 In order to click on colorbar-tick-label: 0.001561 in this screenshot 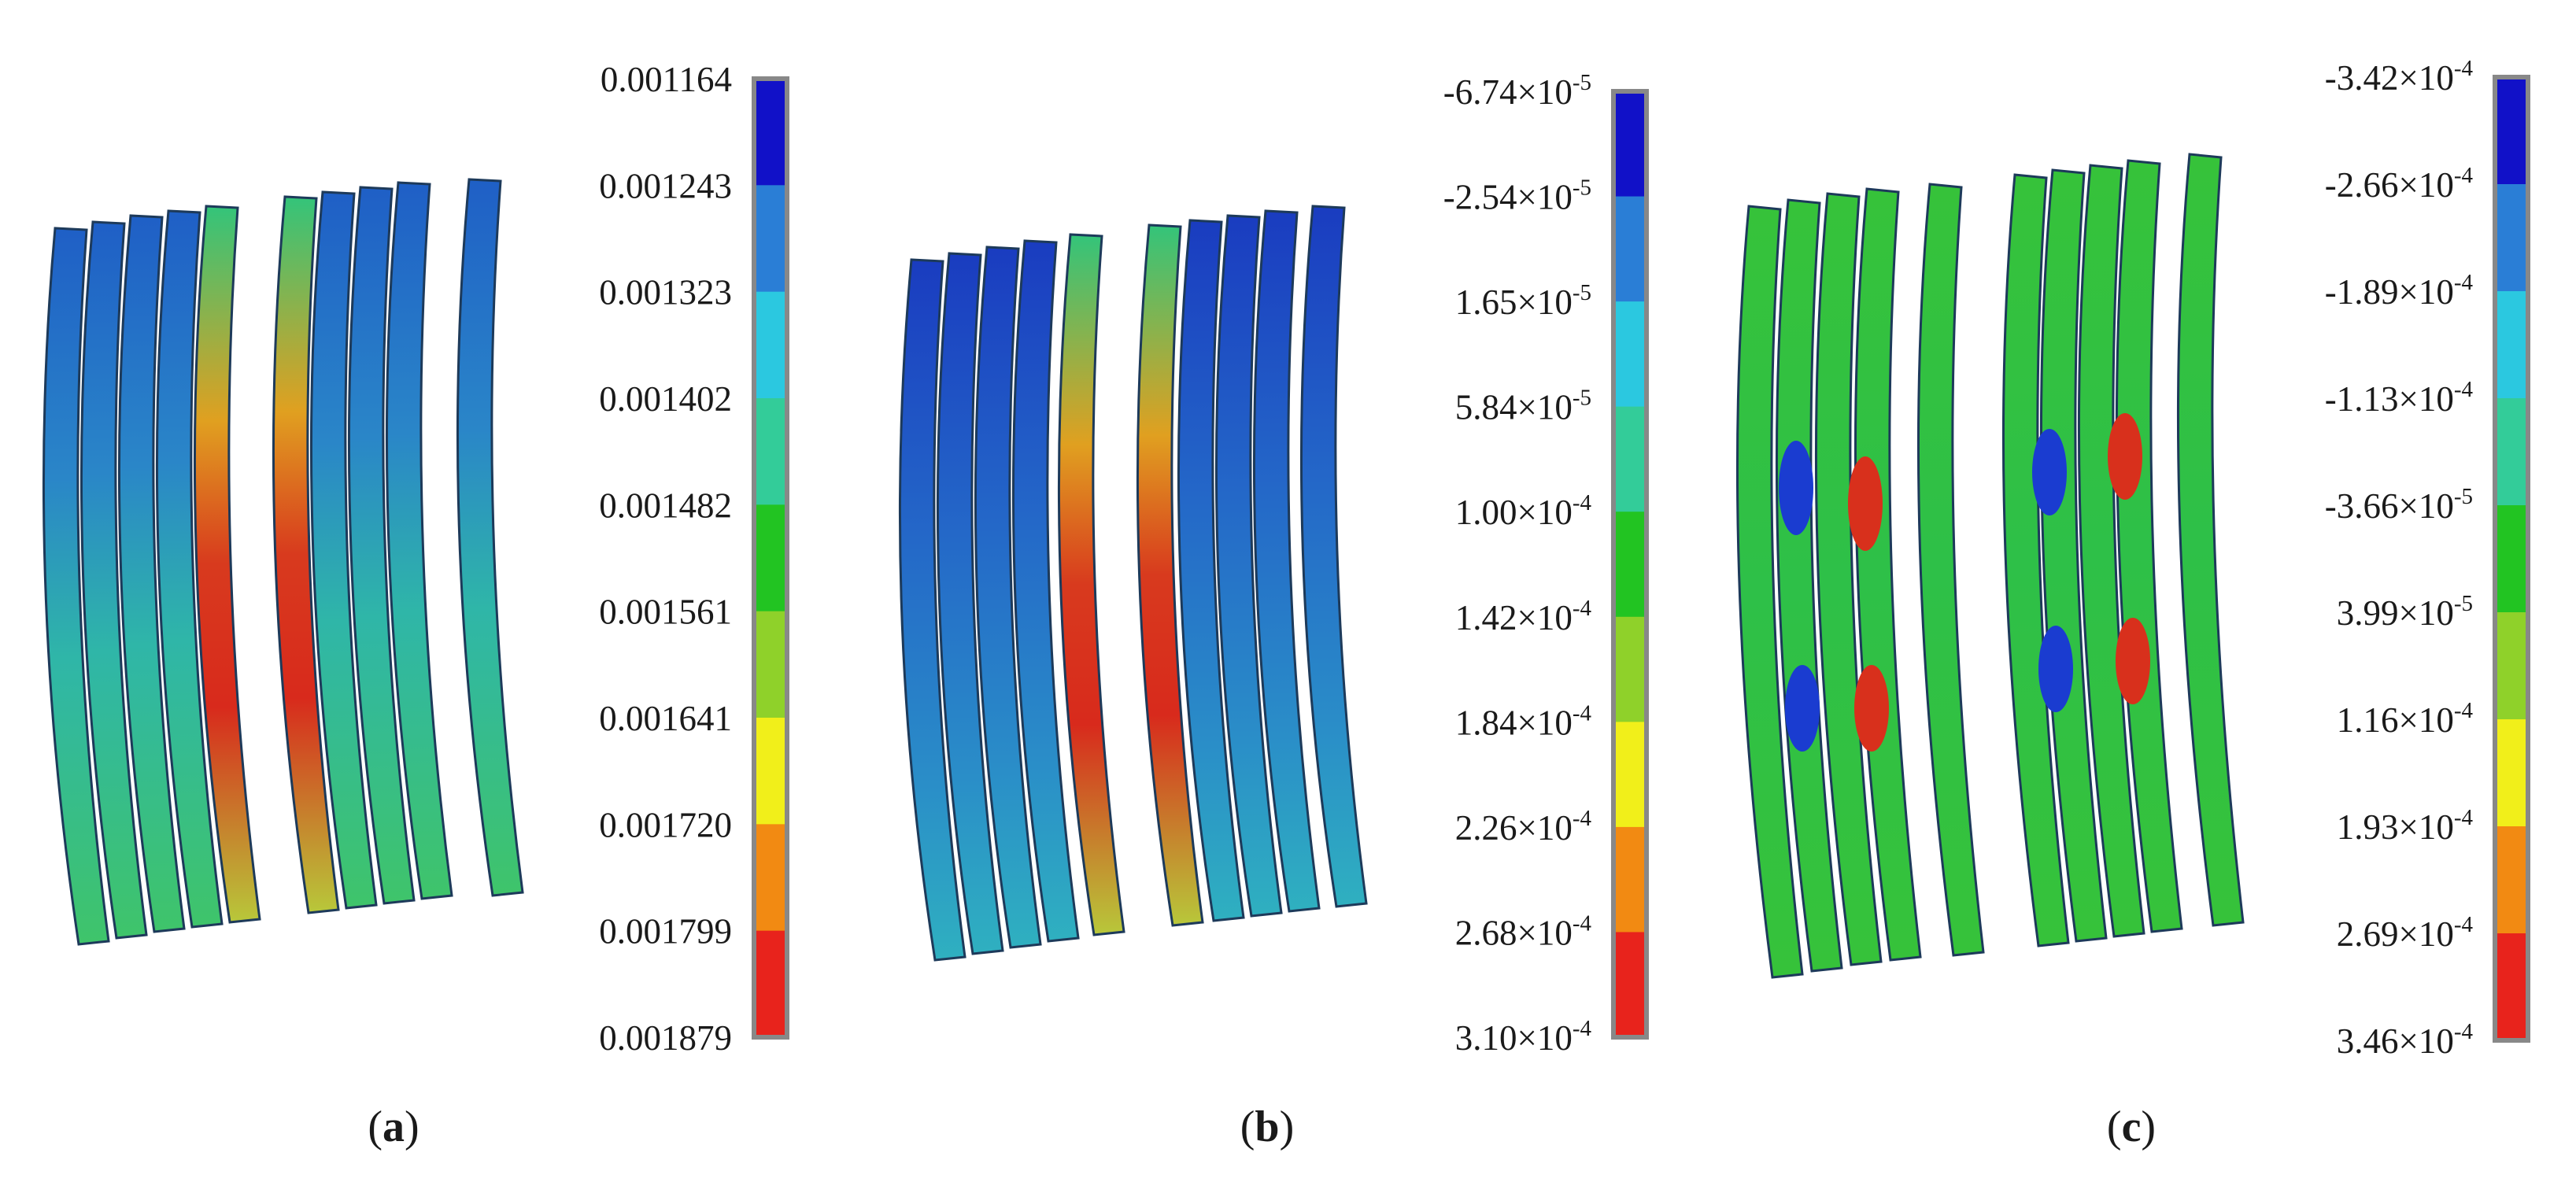, I will do `click(665, 612)`.